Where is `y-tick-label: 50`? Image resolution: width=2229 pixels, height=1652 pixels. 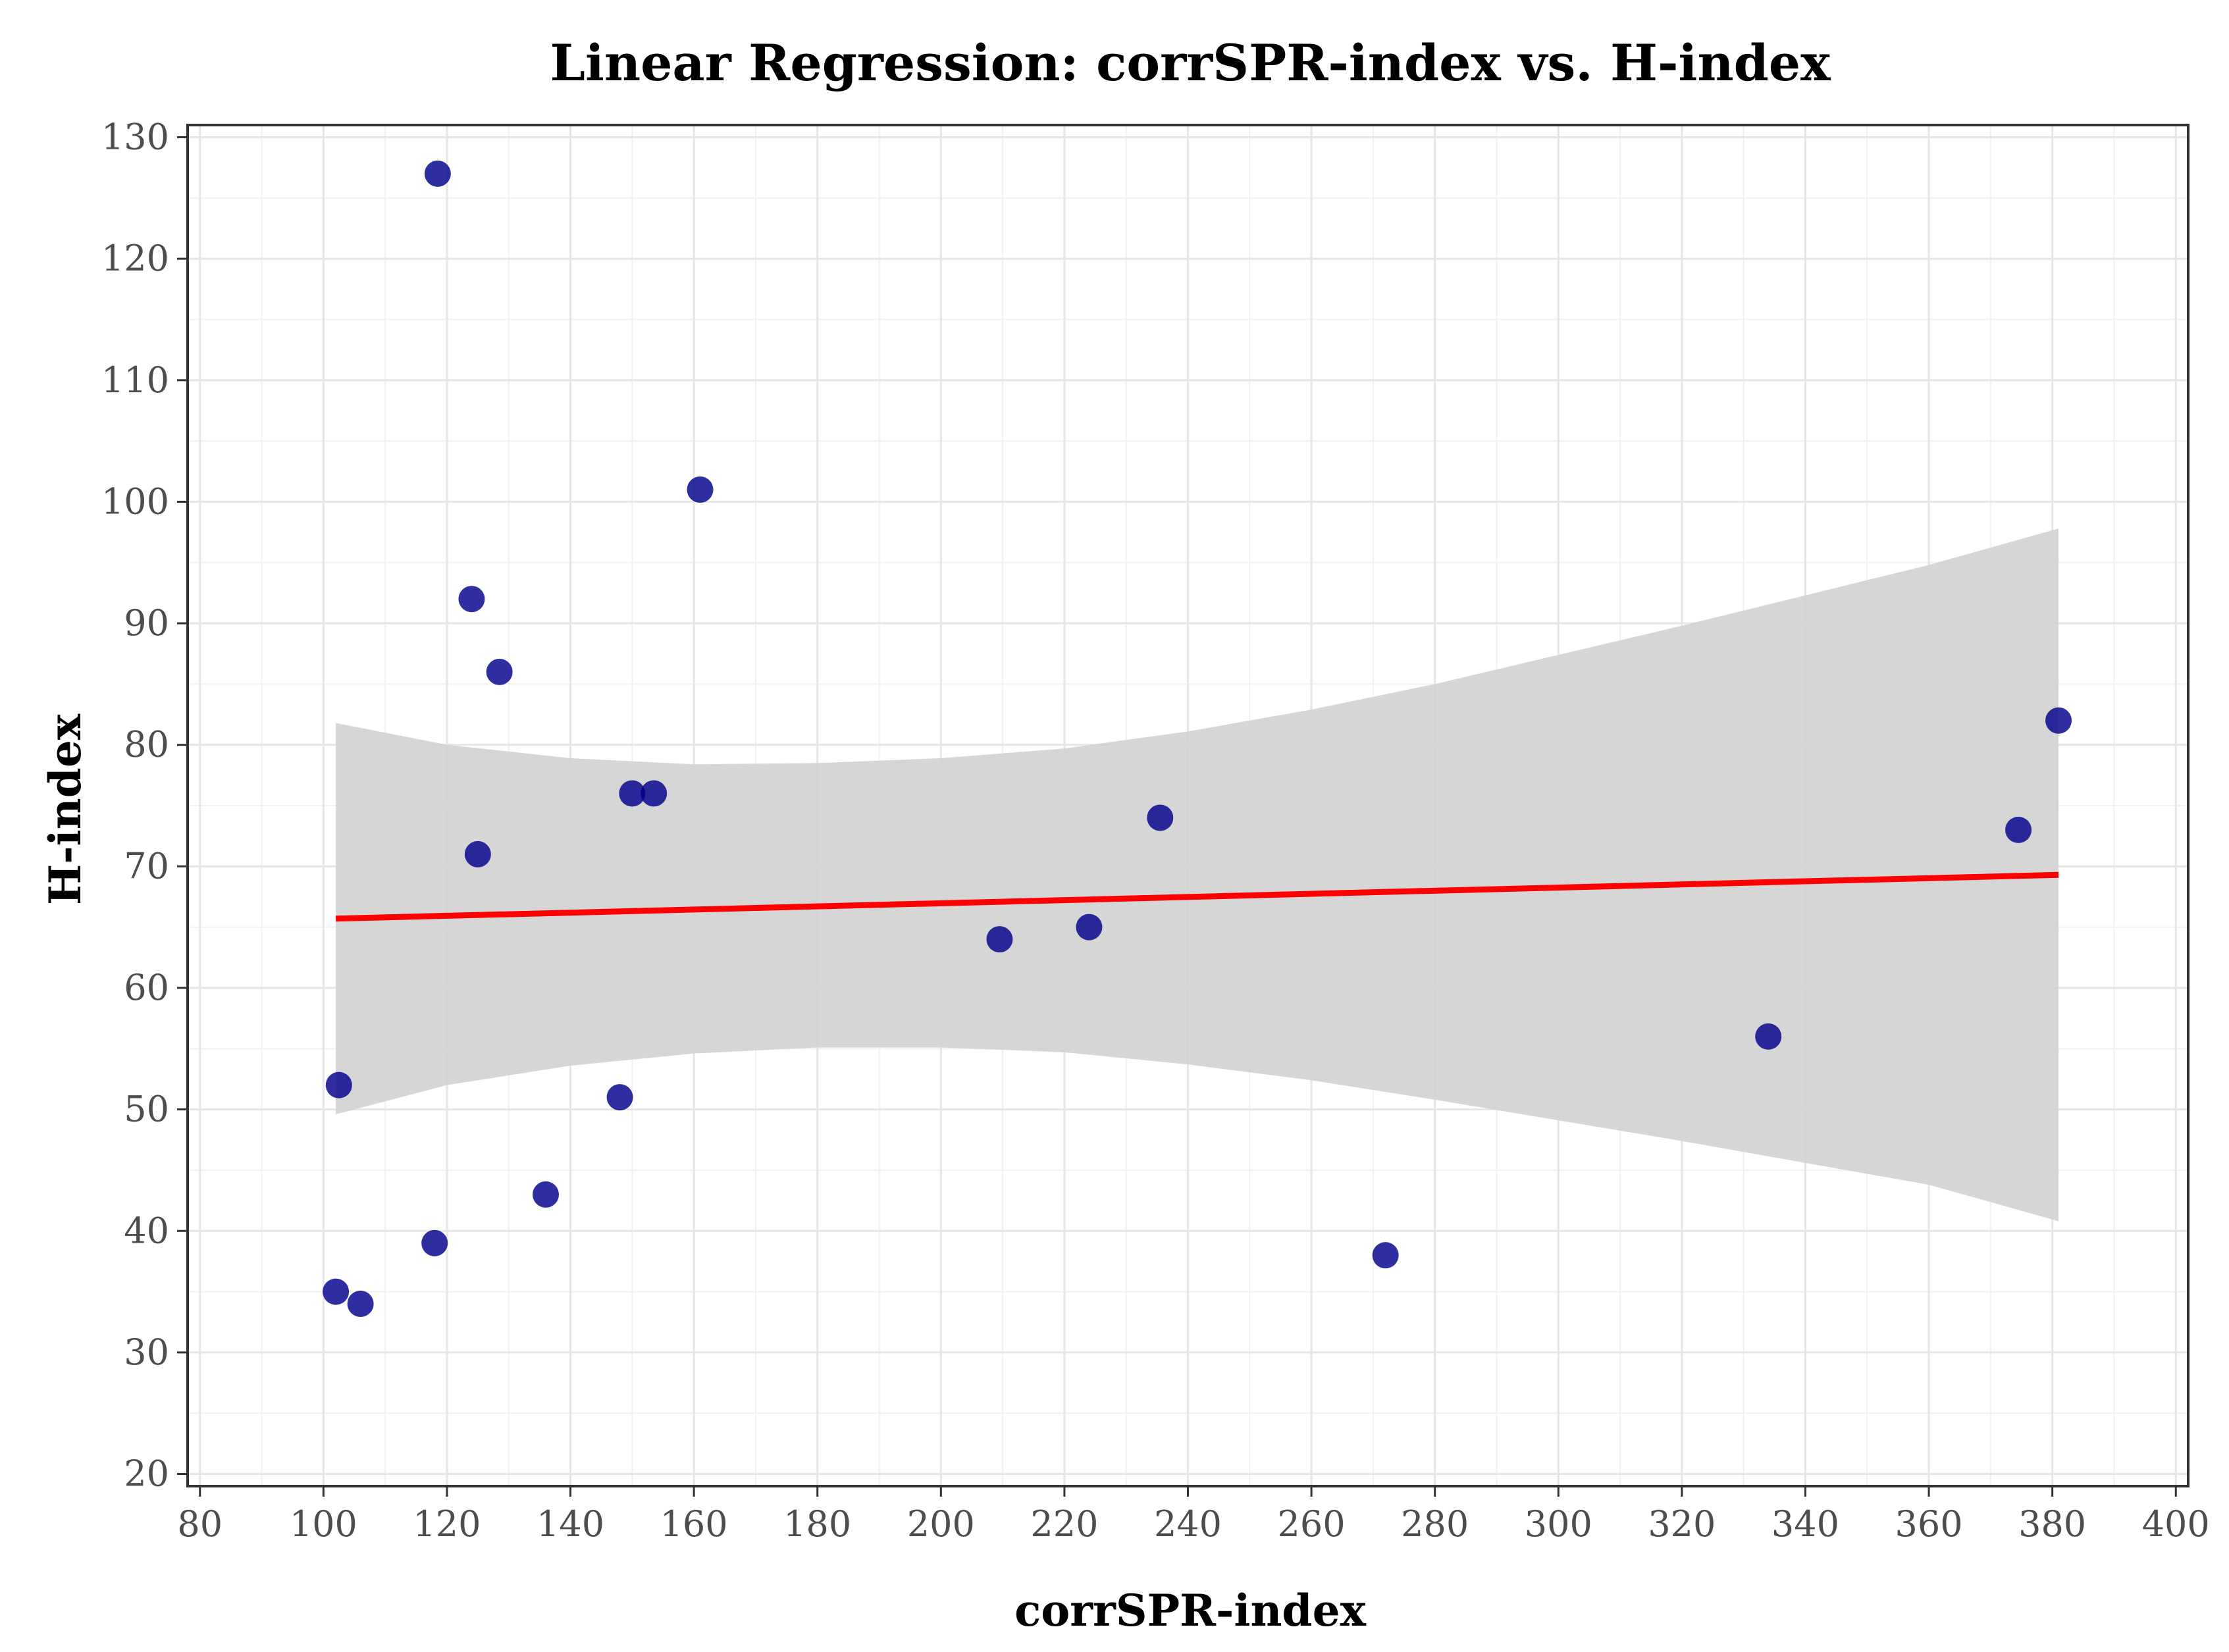 y-tick-label: 50 is located at coordinates (146, 1109).